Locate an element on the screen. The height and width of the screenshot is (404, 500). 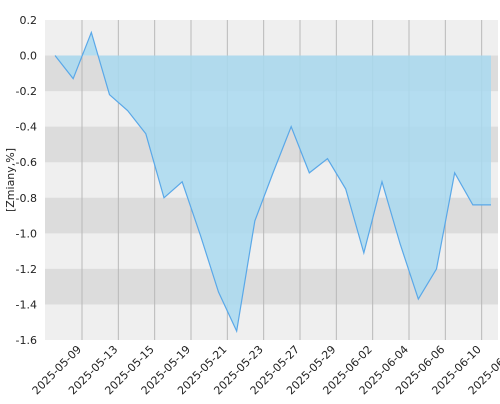
y-tick-label: -0.2 is located at coordinates (26, 91).